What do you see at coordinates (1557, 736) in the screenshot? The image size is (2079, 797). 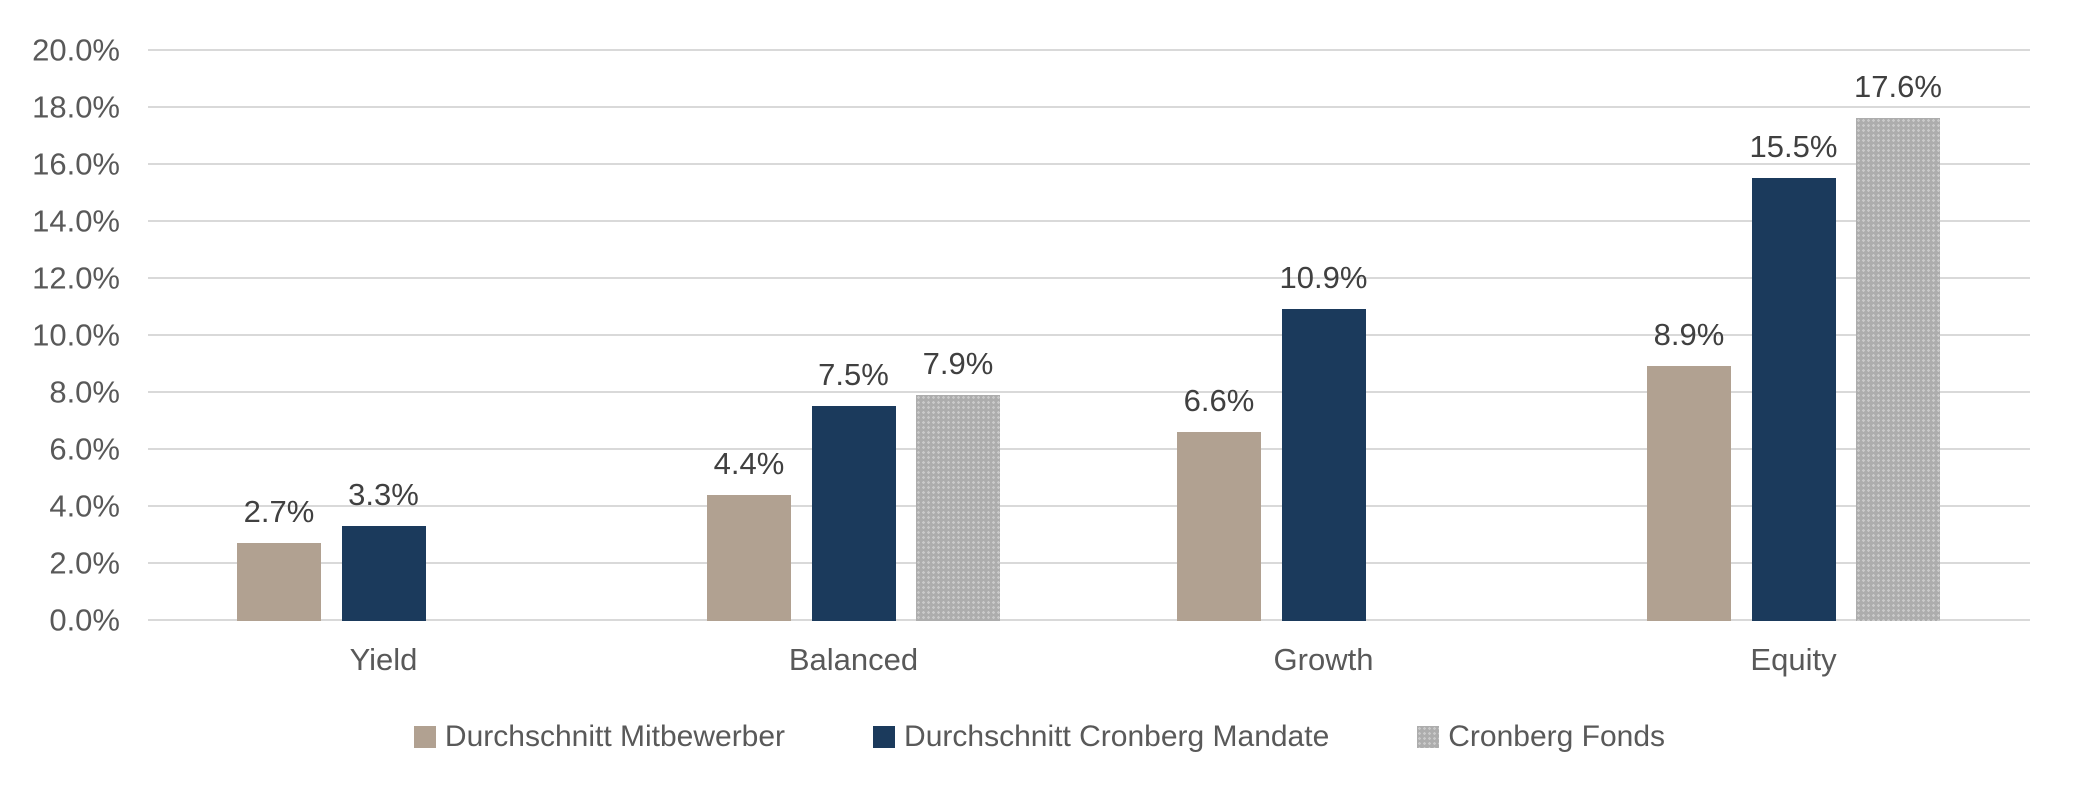 I see `legend-label: Cronberg Fonds` at bounding box center [1557, 736].